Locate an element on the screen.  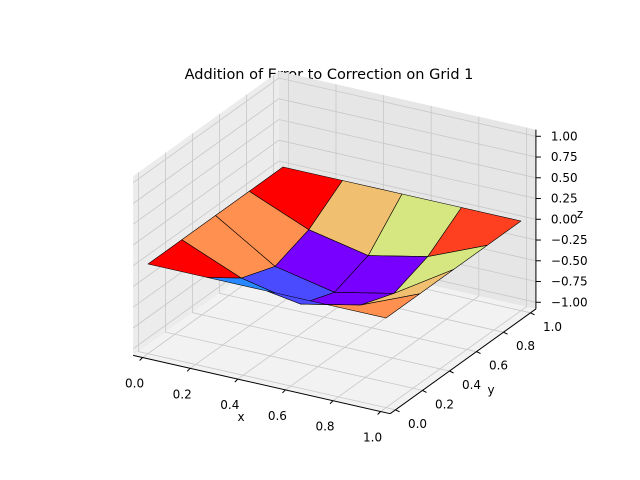
y-tick-label: 1.0 is located at coordinates (552, 327).